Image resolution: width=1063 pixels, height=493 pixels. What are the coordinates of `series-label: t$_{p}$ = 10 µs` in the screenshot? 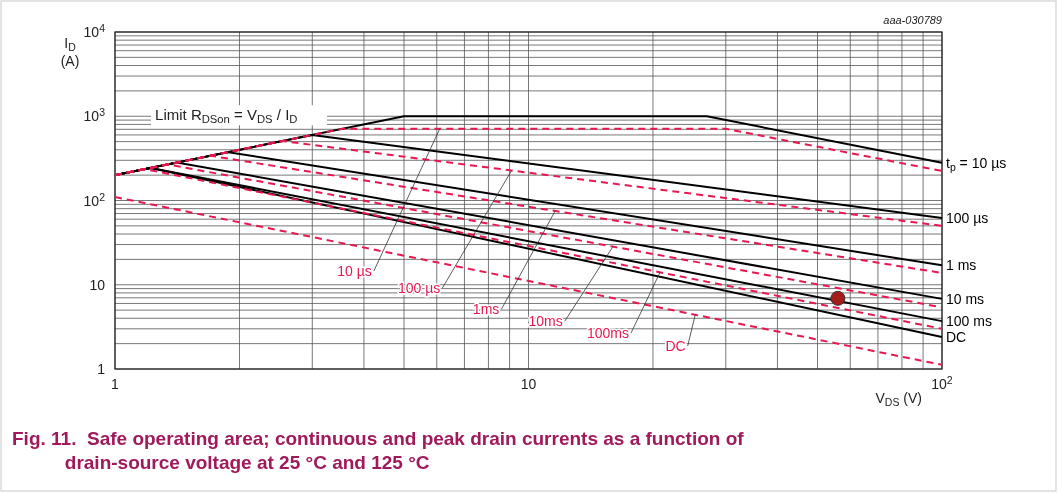 It's located at (976, 164).